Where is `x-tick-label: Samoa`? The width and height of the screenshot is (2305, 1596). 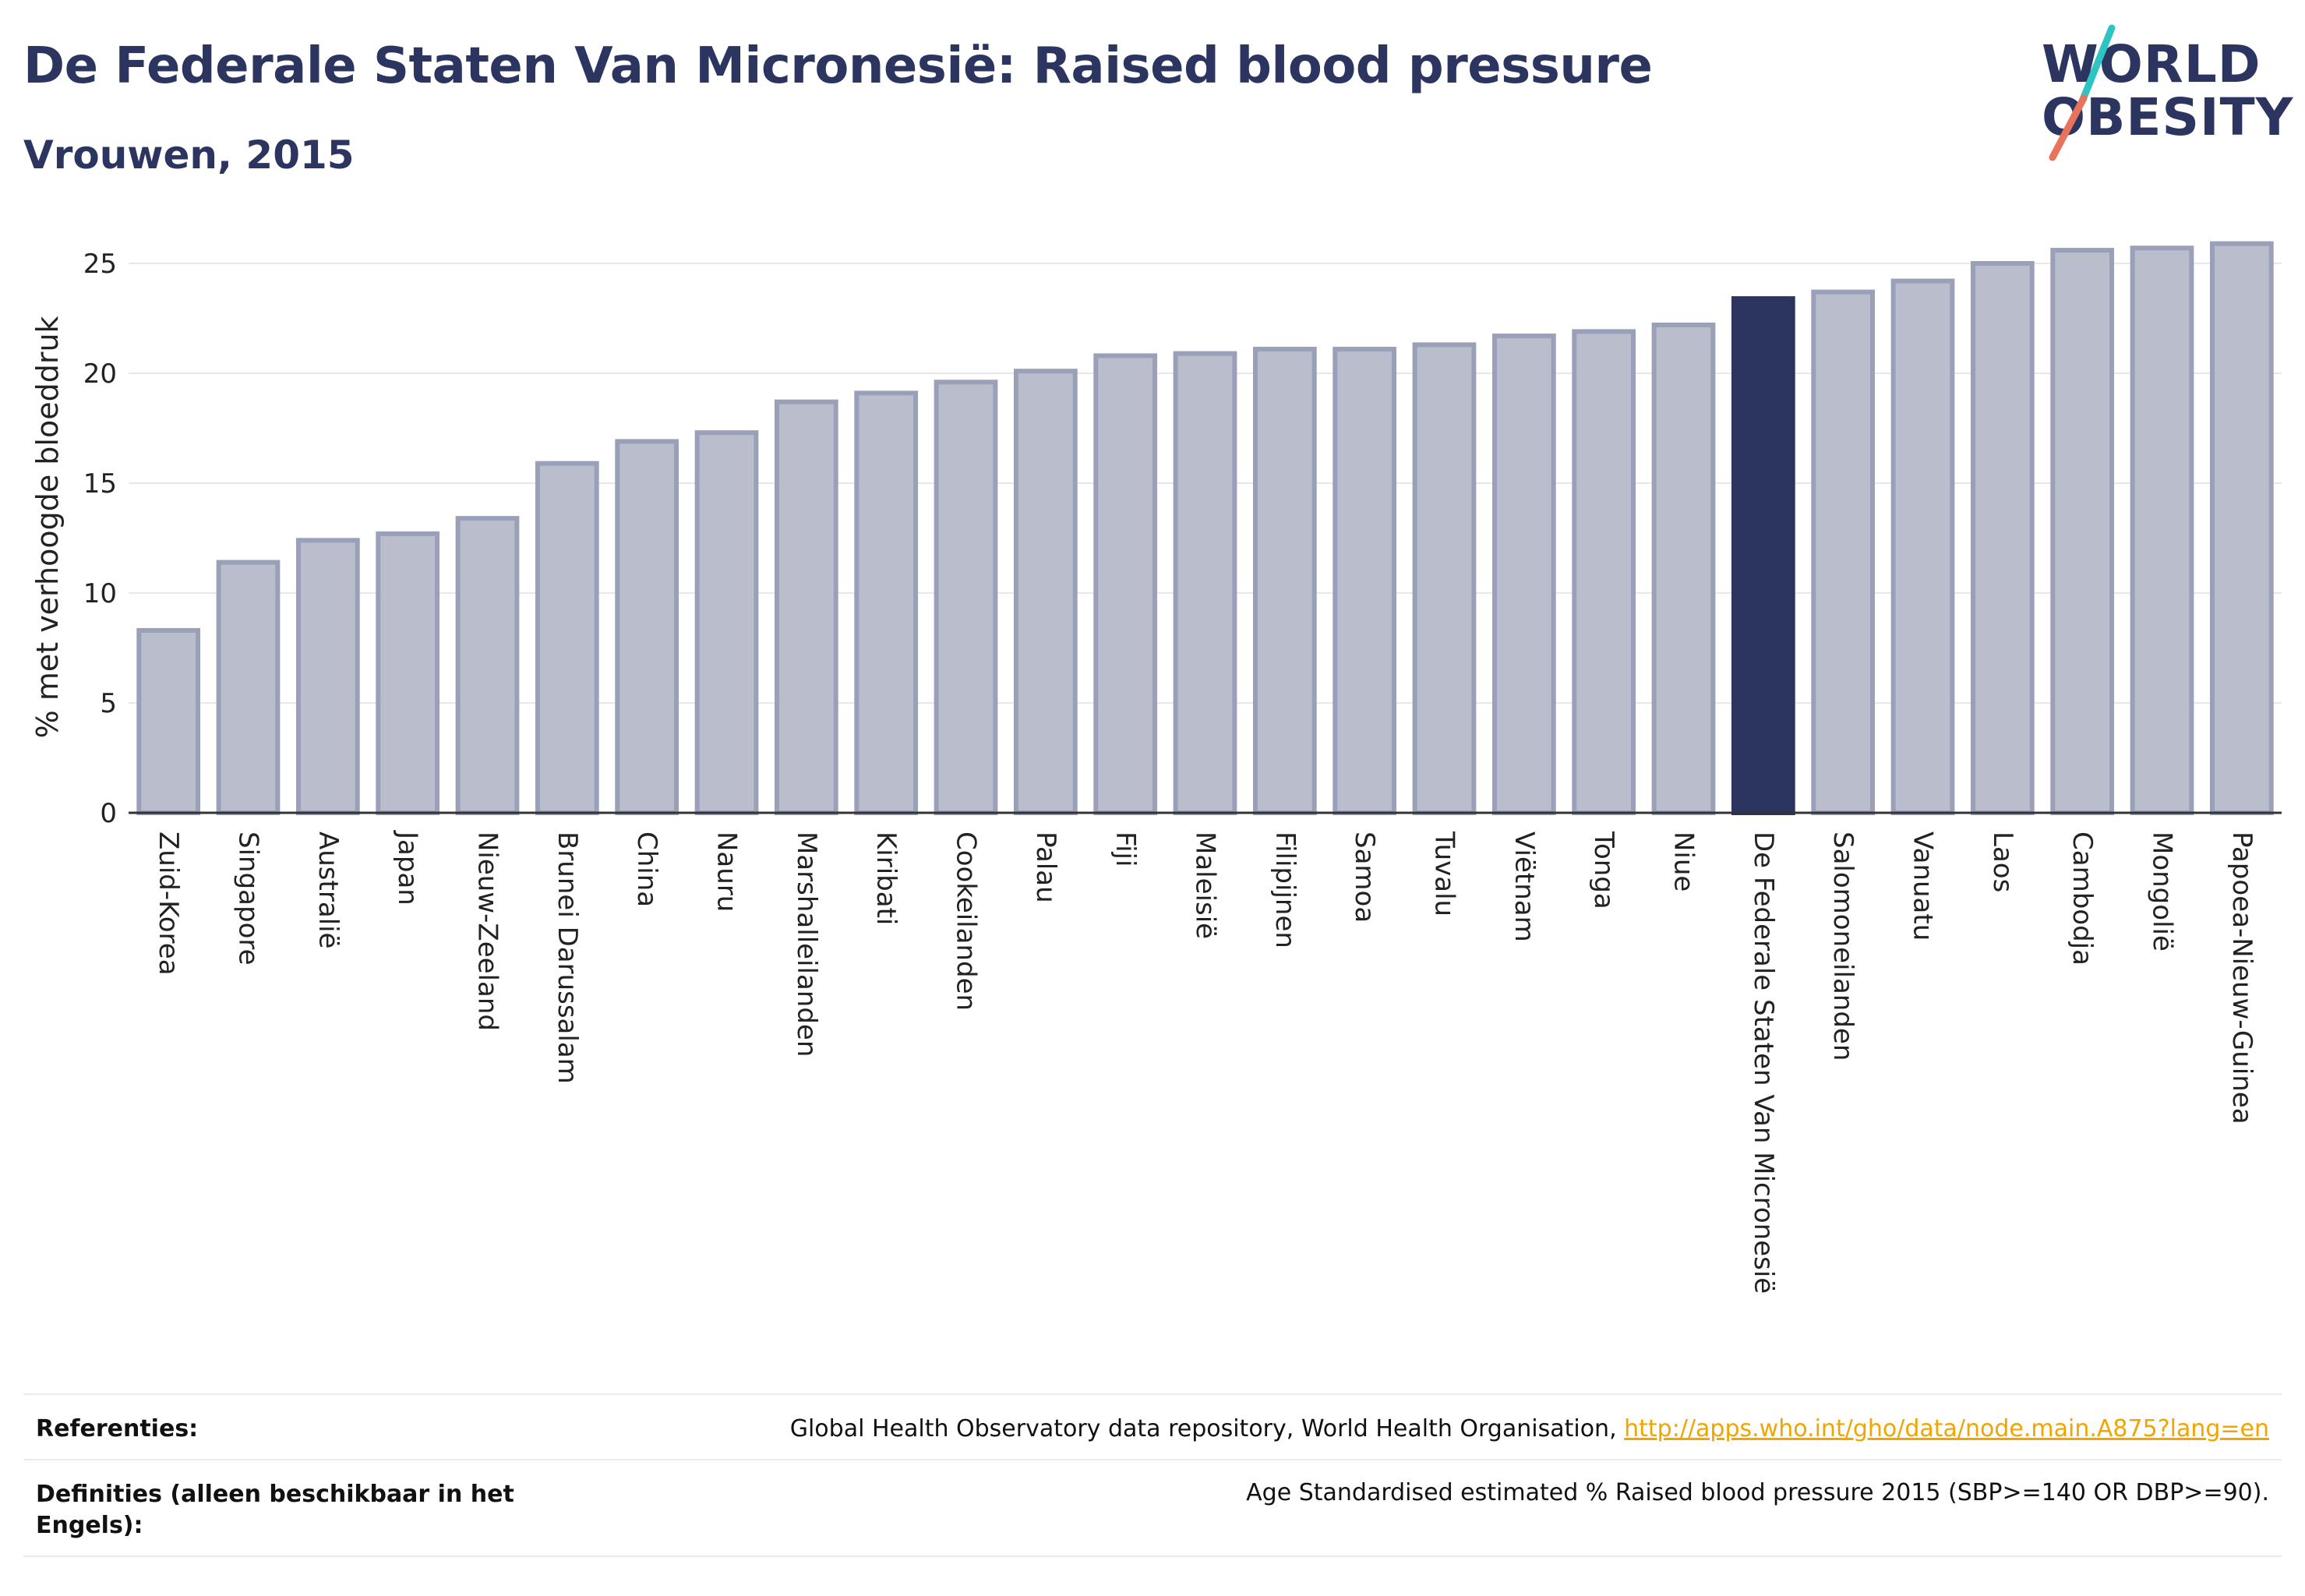
x-tick-label: Samoa is located at coordinates (1364, 877).